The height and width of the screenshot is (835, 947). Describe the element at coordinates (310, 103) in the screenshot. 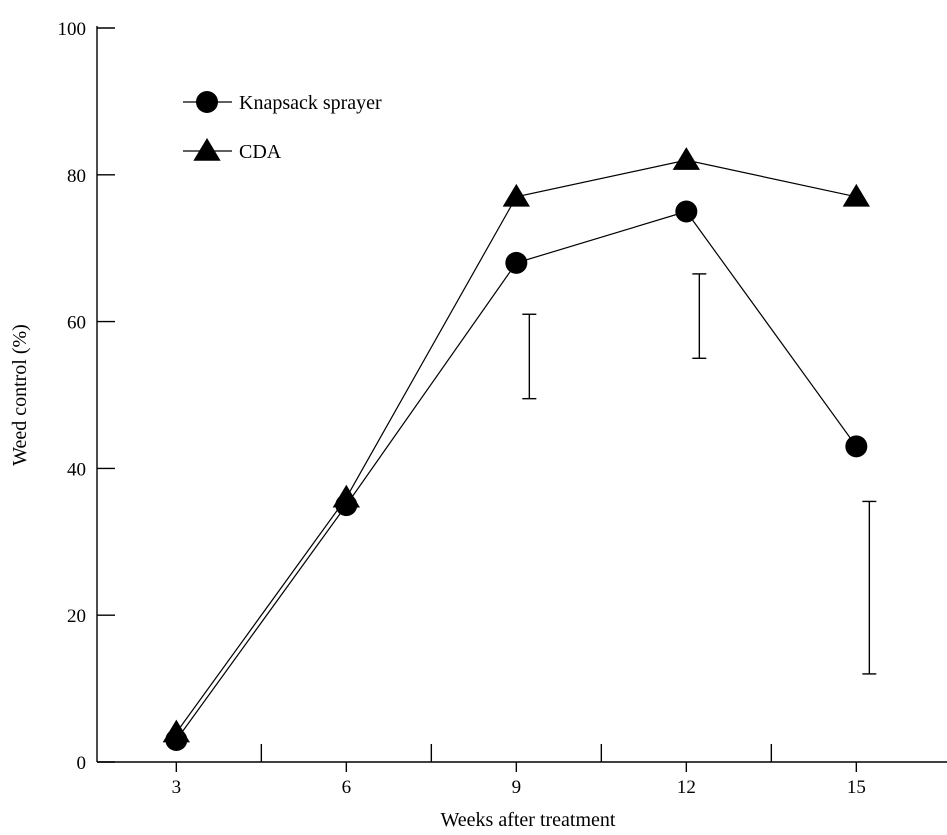

I see `legend-label: Knapsack sprayer` at that location.